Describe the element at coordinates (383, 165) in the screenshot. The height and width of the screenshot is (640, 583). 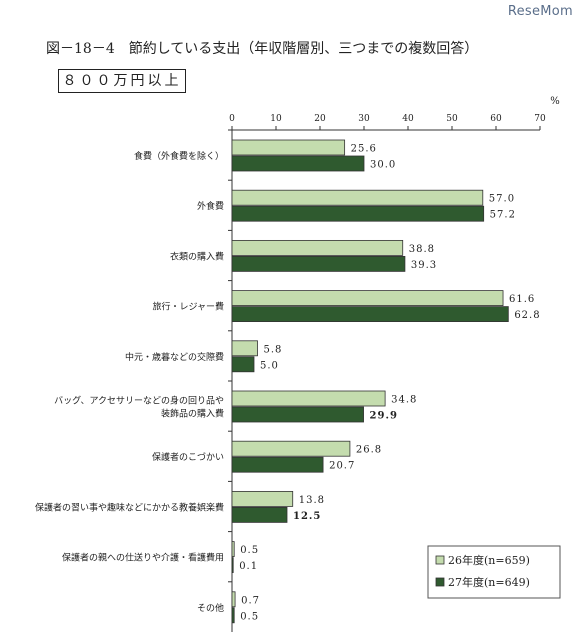
I see `data-label: 30.0` at that location.